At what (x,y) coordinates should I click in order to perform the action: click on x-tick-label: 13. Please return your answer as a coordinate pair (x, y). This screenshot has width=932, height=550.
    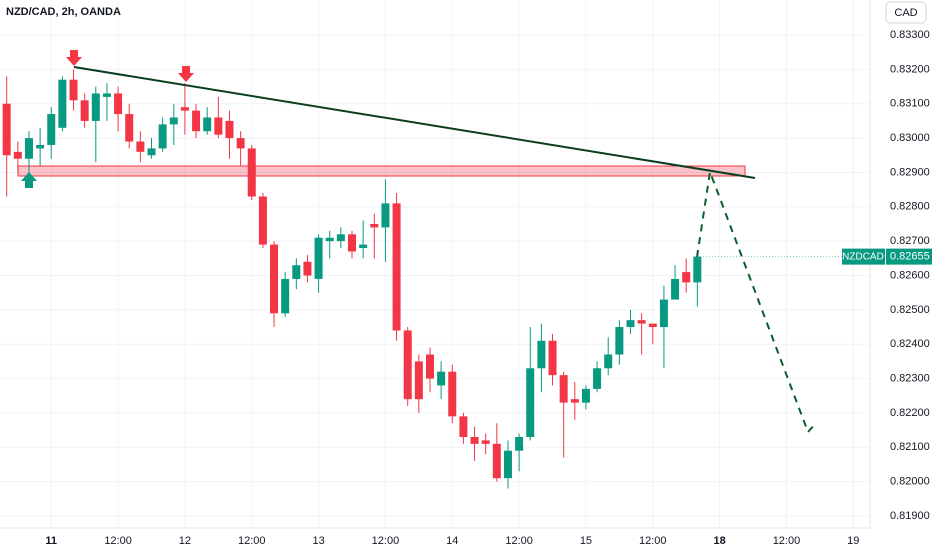
    Looking at the image, I should click on (318, 541).